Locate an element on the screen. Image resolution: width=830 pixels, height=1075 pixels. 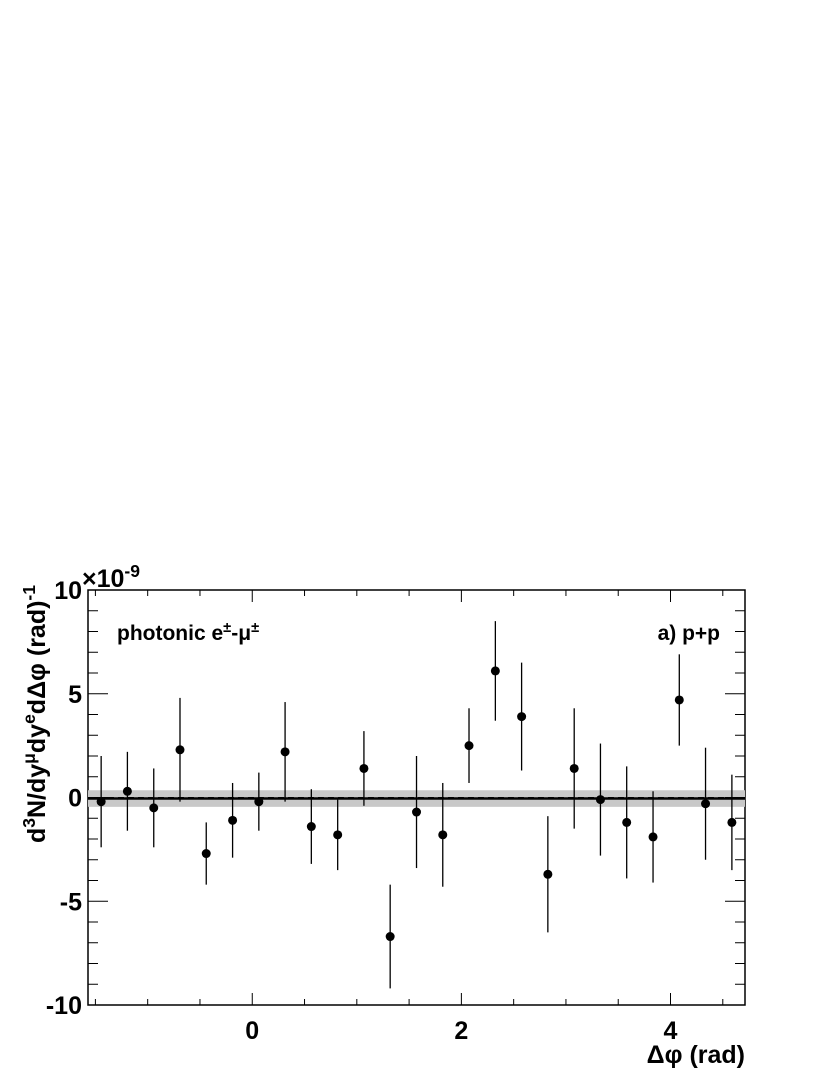
y-tick-label: 5 is located at coordinates (75, 695).